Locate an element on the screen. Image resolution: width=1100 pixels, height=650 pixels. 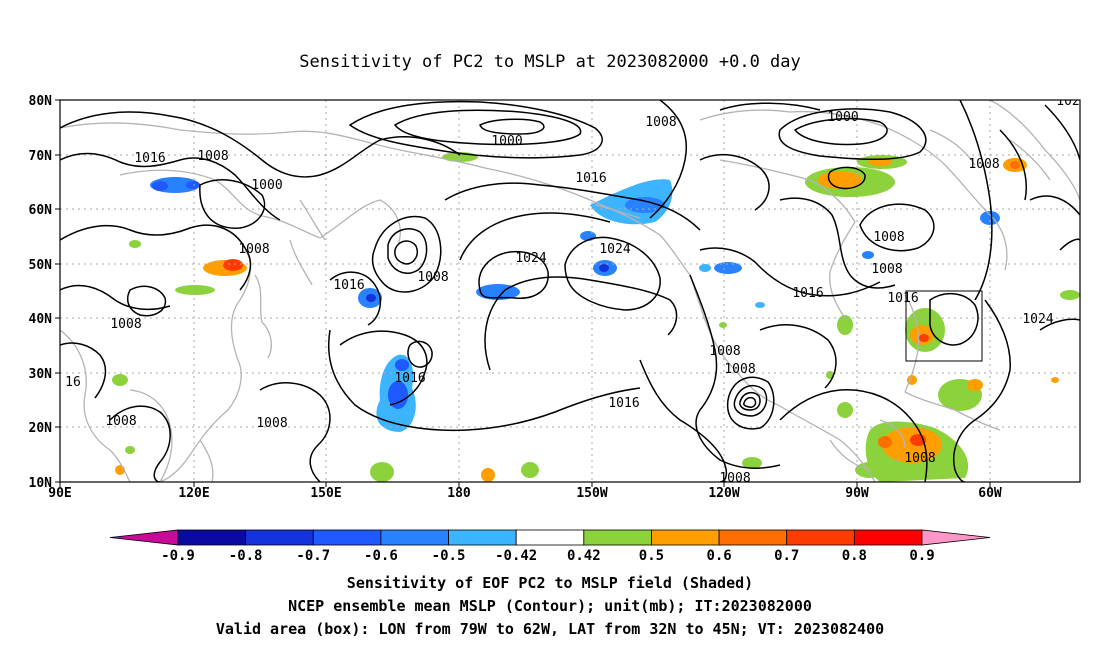
colorbar-min-arrow is located at coordinates (144, 537).